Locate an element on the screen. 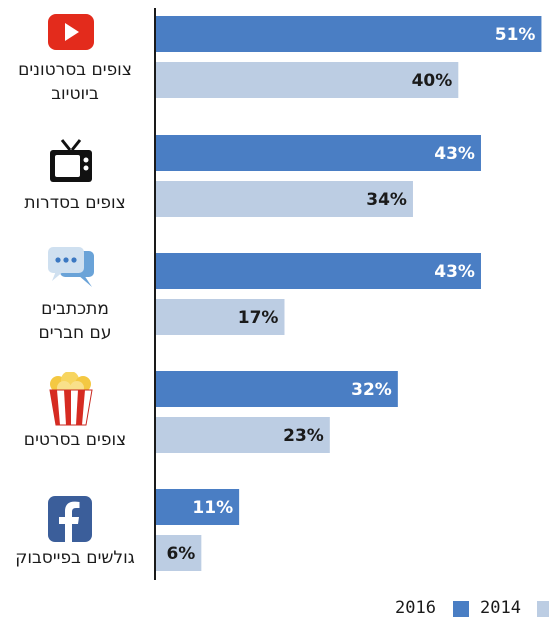  category-label-movies: צופים בסרטים is located at coordinates (75, 440).